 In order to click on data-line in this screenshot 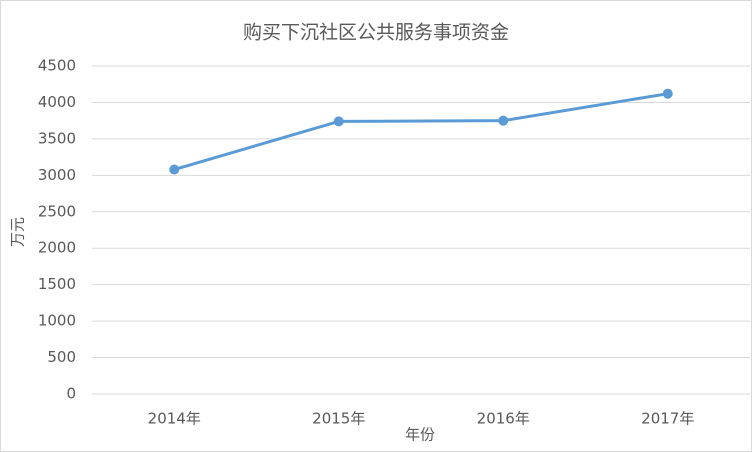, I will do `click(420, 131)`.